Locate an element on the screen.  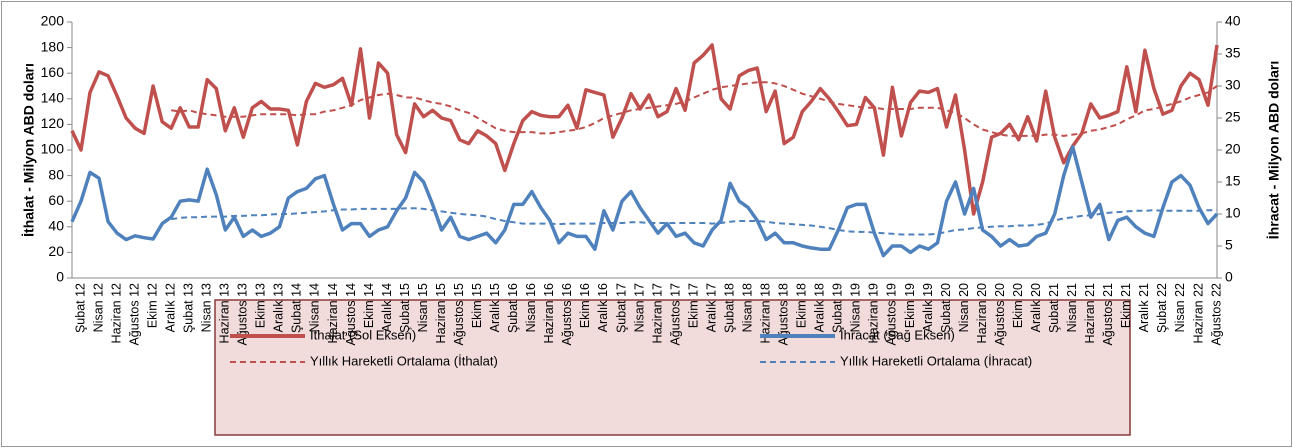
y2-tick-label: 15 is located at coordinates (1233, 181).